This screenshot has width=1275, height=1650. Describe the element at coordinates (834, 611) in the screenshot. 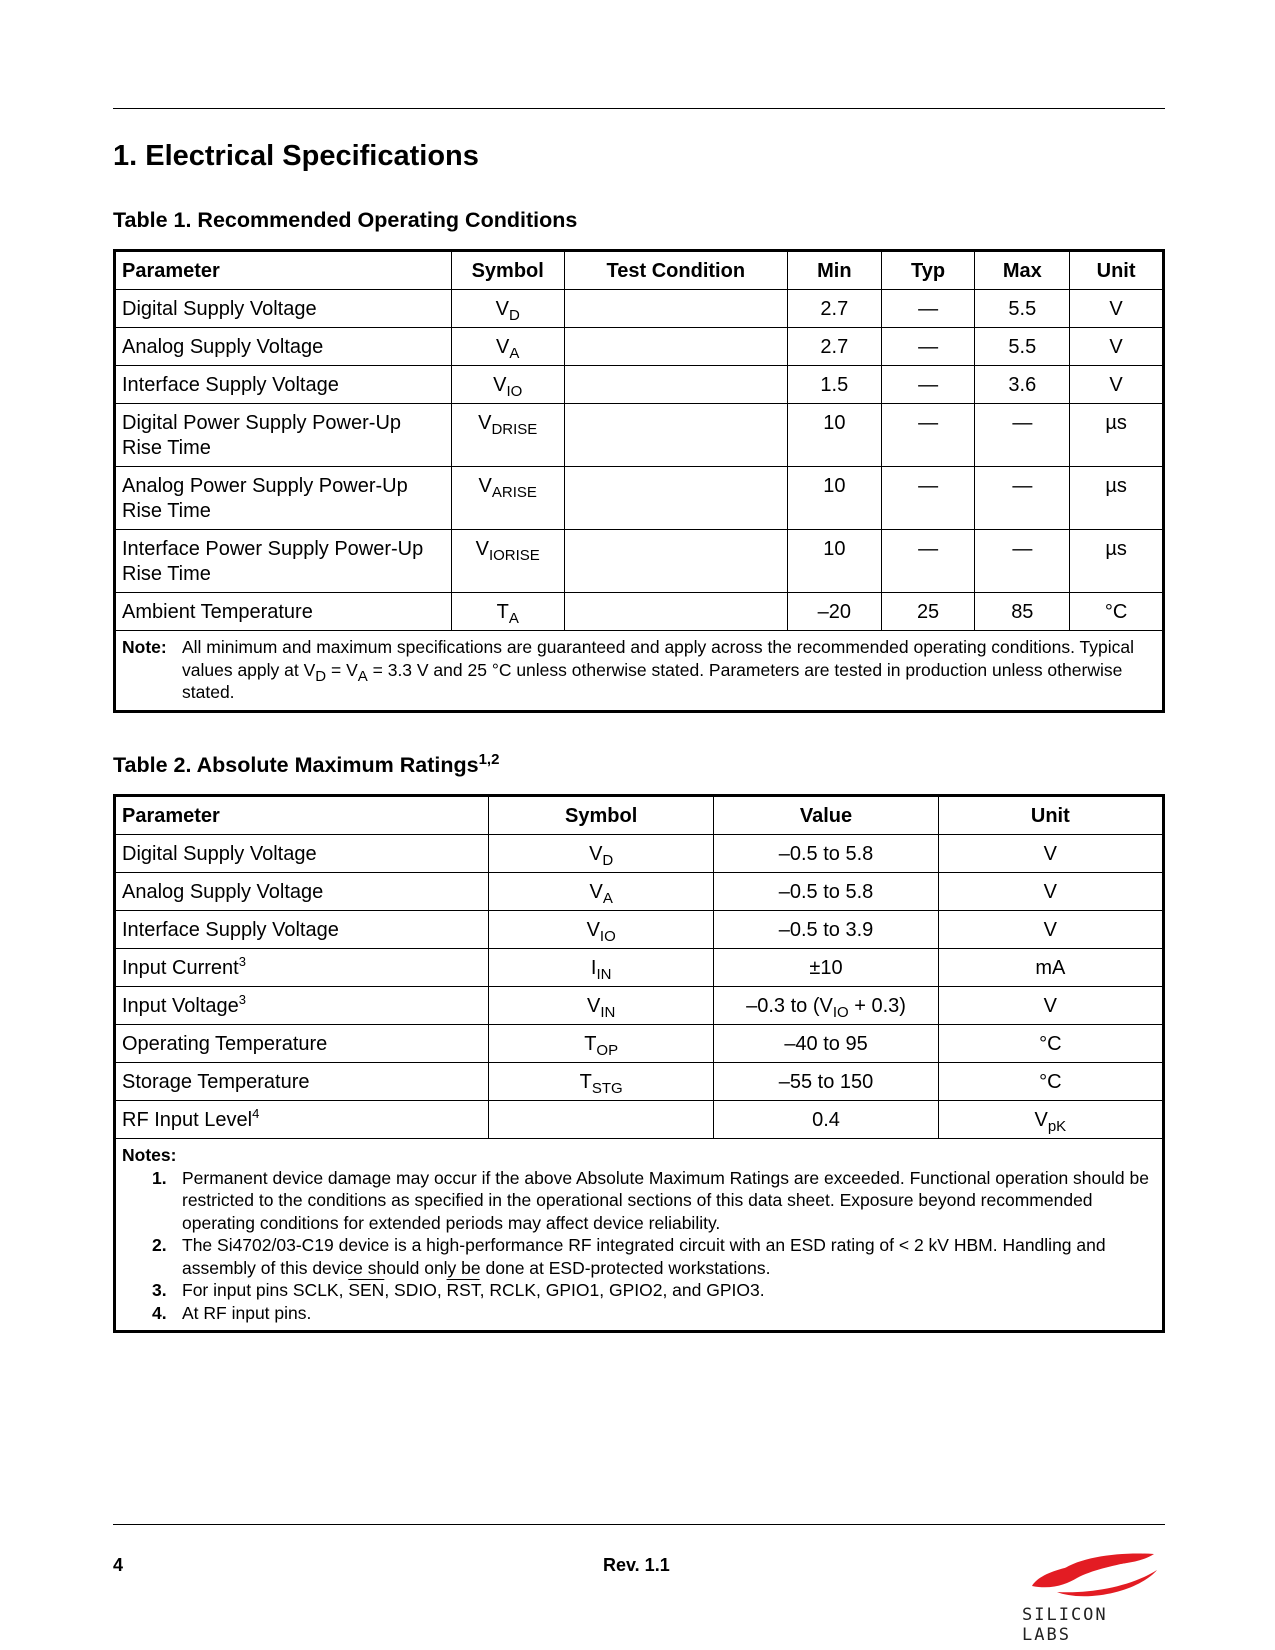

I see `min-cell: –20` at that location.